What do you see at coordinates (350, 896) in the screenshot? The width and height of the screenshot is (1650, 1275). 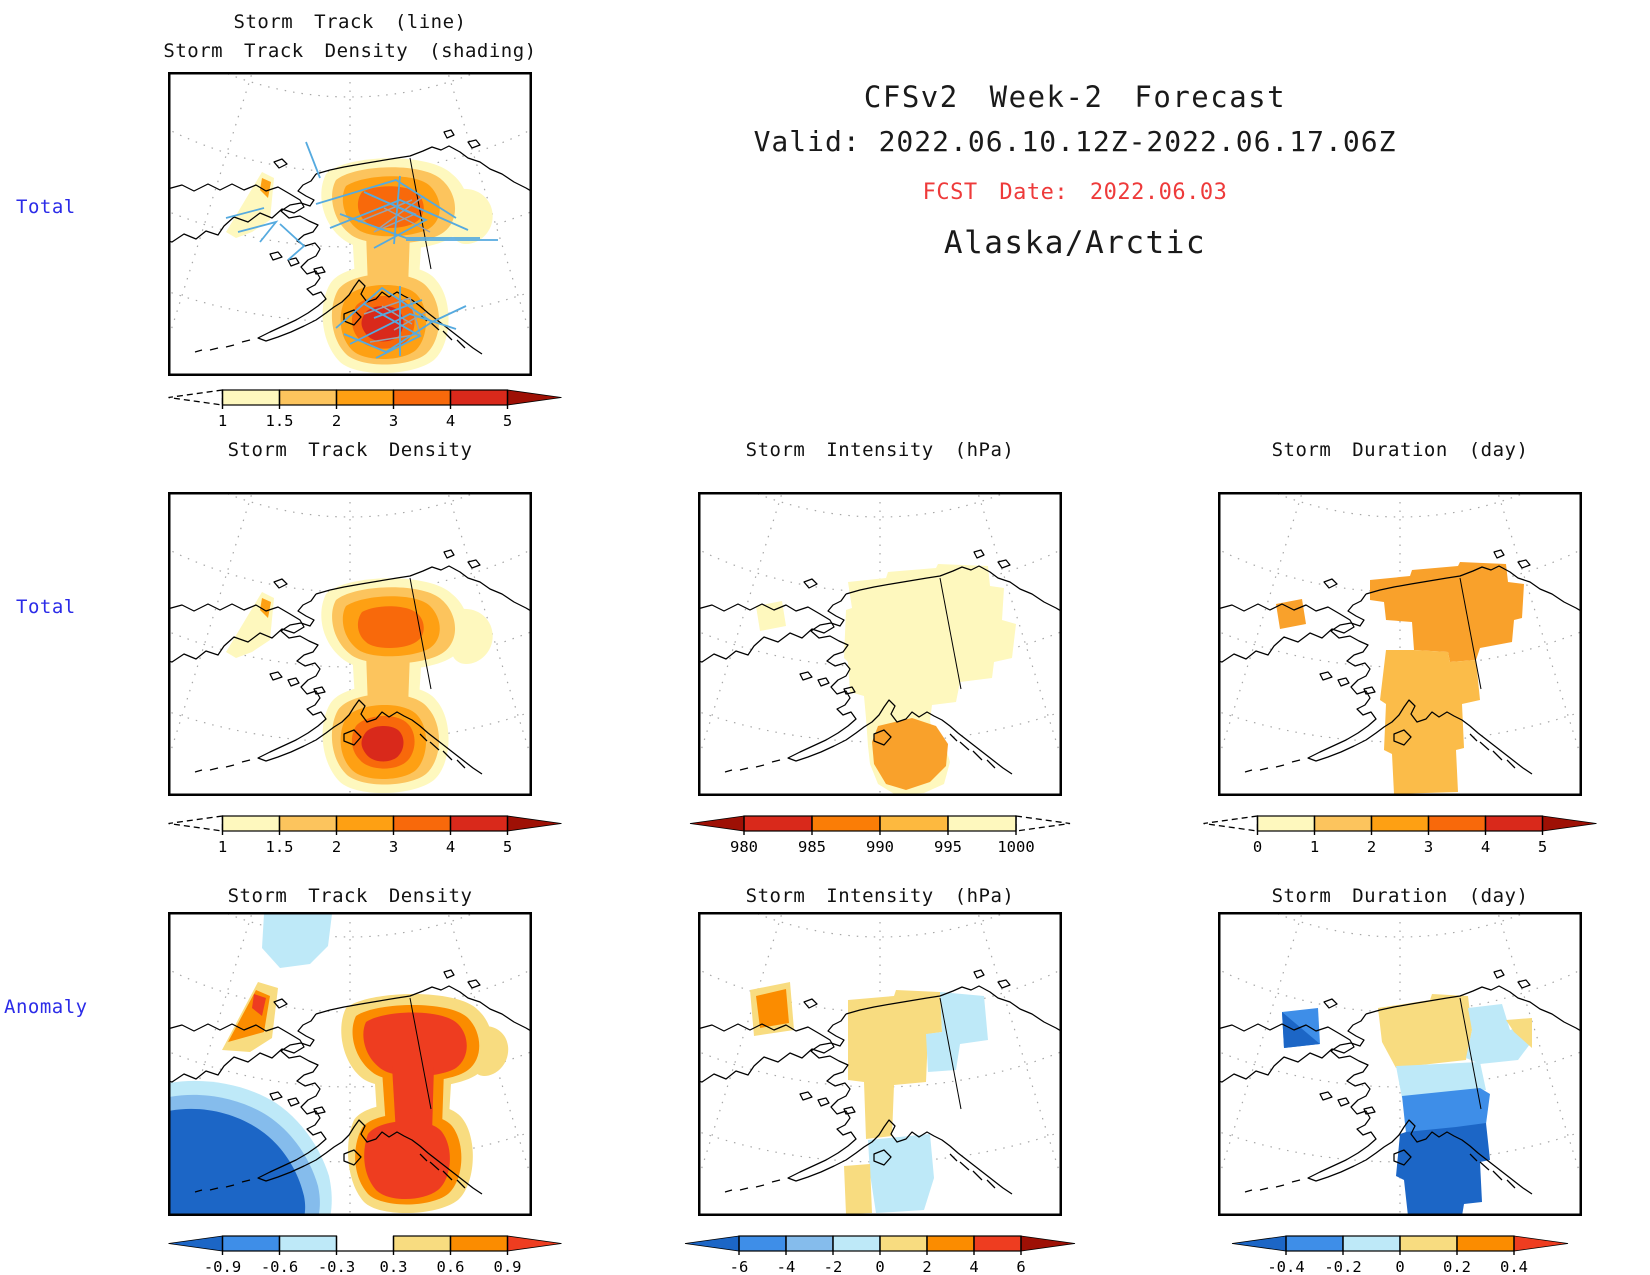 I see `panel-title-anomaly-density: Storm Track Density` at bounding box center [350, 896].